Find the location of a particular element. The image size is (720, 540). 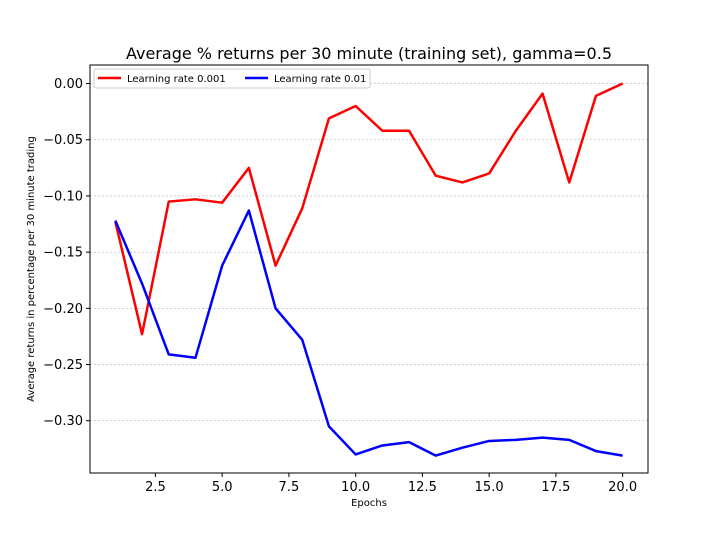

x-tick-label: 10.0 is located at coordinates (355, 487).